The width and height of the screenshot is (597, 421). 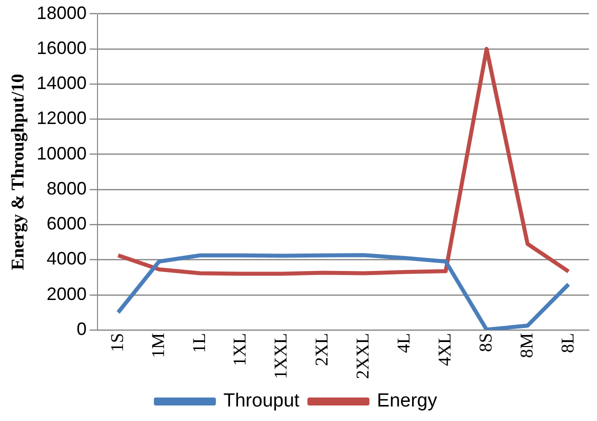 I want to click on x-tick-label: 1M, so click(x=158, y=345).